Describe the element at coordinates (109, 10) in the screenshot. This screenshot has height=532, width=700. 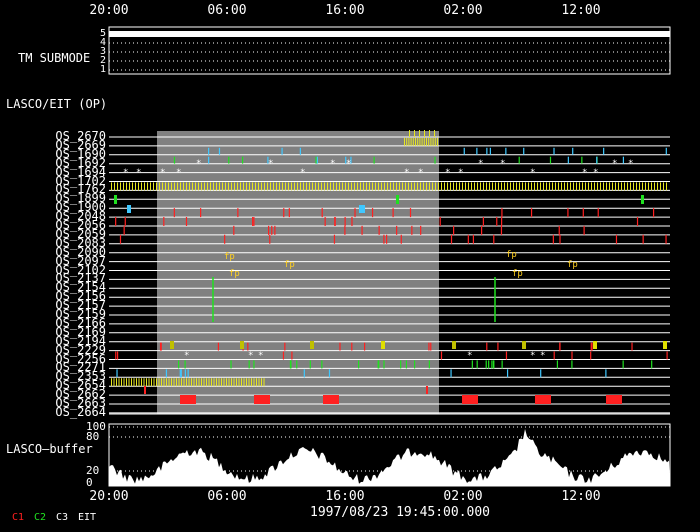
I see `top-time-tick: 20:00` at that location.